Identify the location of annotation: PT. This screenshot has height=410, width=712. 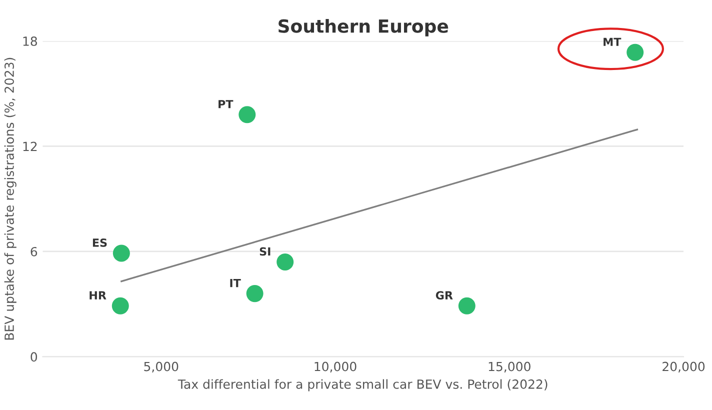
(226, 104).